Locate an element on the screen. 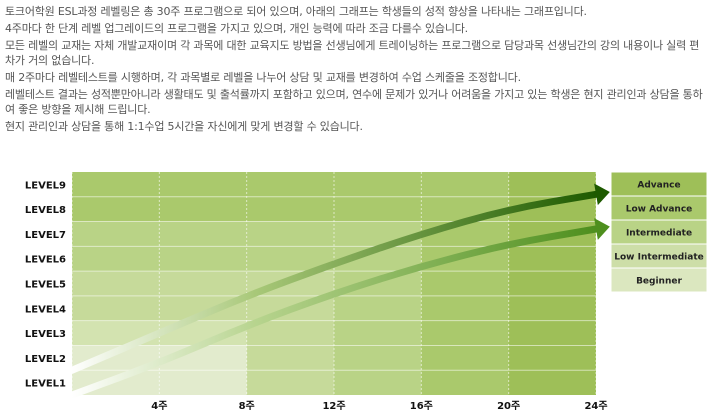  level-label: LEVEL6 is located at coordinates (45, 260).